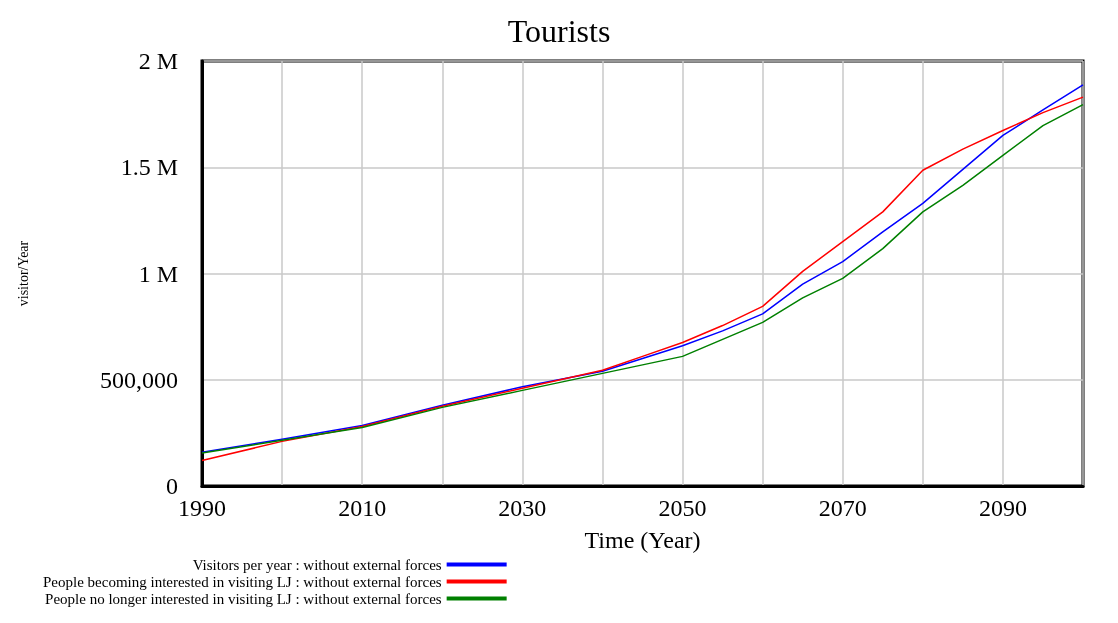  Describe the element at coordinates (139, 379) in the screenshot. I see `y-tick-label: 500,000` at that location.